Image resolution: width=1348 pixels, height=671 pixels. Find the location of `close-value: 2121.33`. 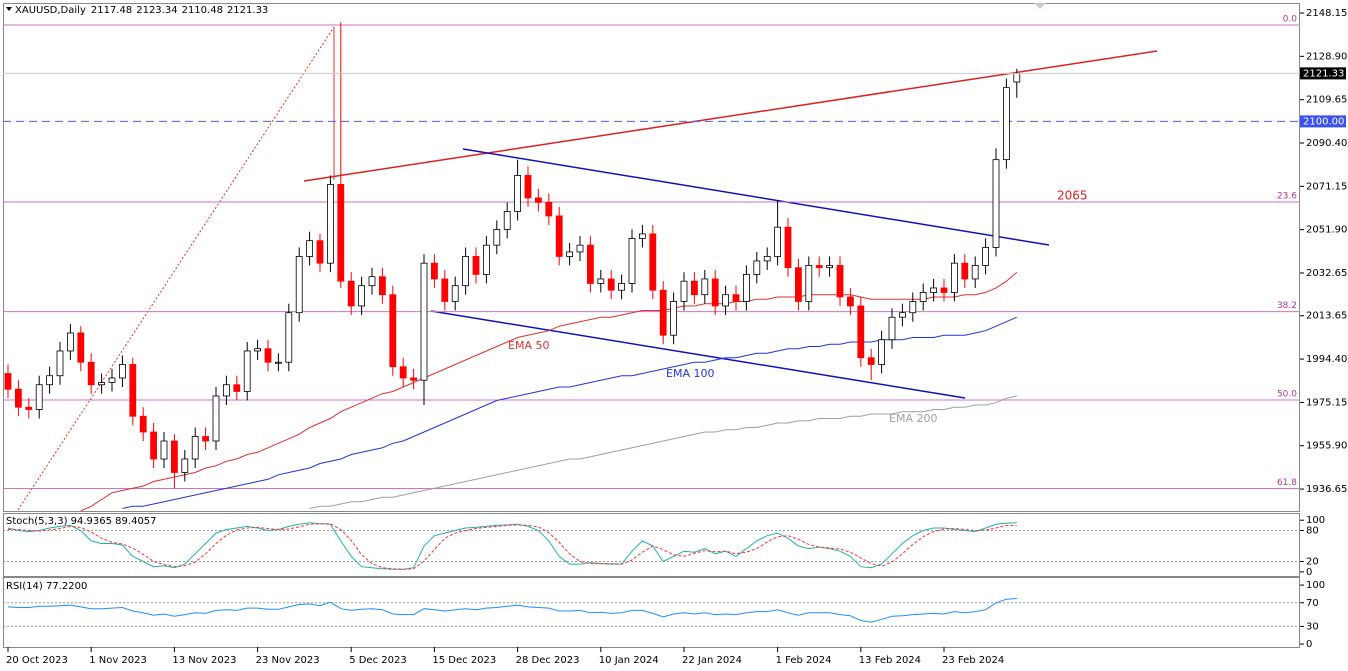

close-value: 2121.33 is located at coordinates (247, 10).